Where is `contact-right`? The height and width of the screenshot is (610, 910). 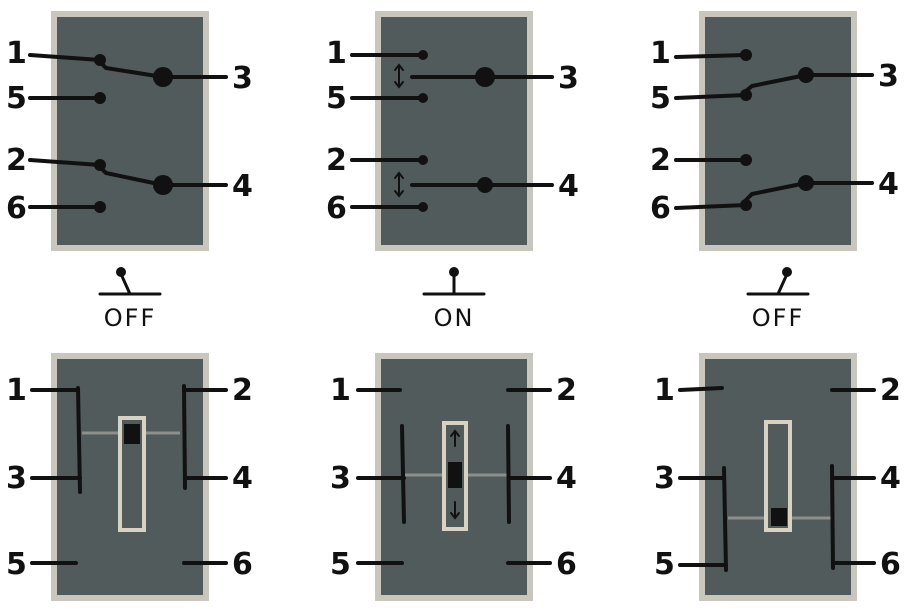
contact-right is located at coordinates (508, 474).